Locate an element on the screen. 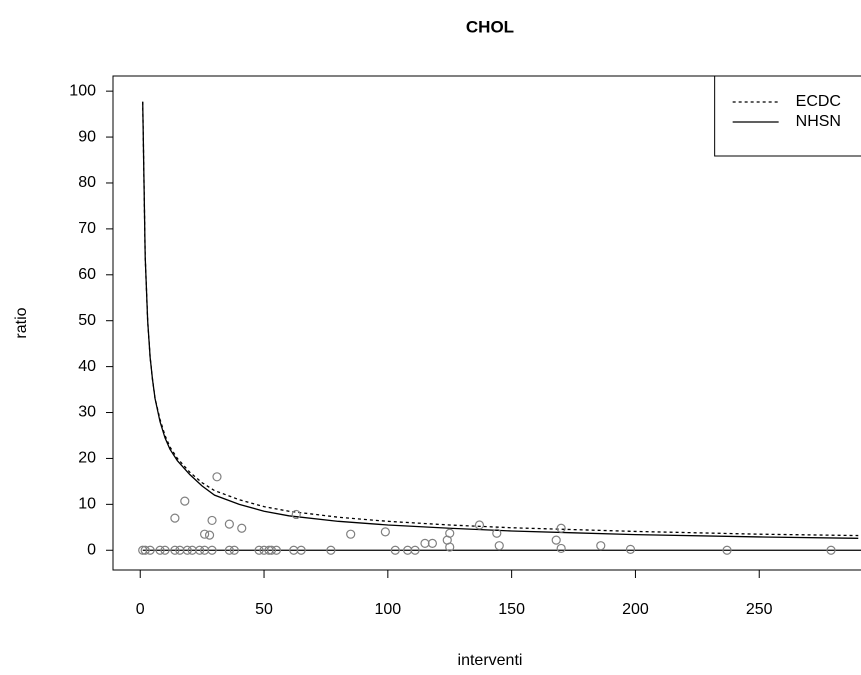 This screenshot has height=675, width=861. x-tick-label: 250 is located at coordinates (759, 609).